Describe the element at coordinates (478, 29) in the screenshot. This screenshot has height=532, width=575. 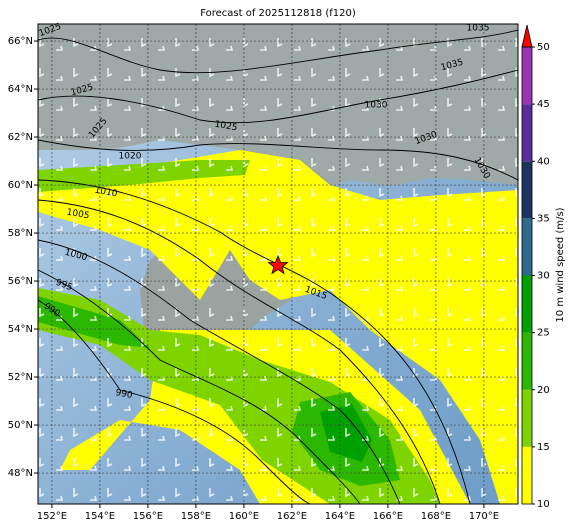
I see `contour-label: 1035` at that location.